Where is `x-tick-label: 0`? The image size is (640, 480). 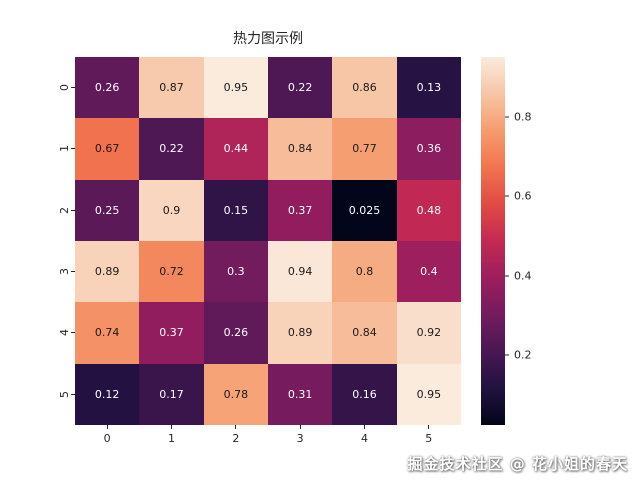 x-tick-label: 0 is located at coordinates (107, 435).